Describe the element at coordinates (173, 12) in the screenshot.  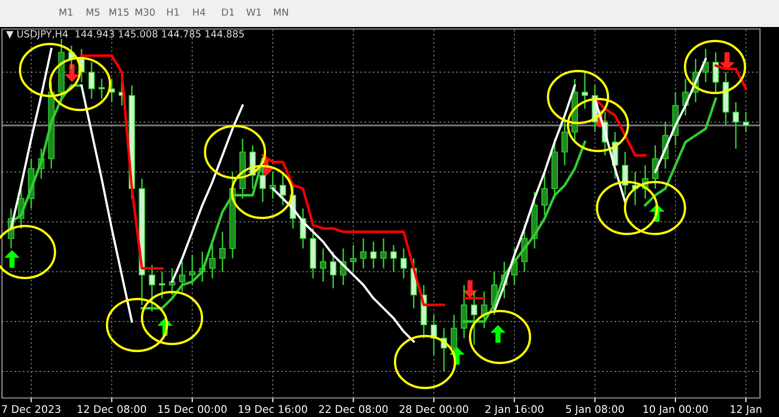
I see `text: H1` at that location.